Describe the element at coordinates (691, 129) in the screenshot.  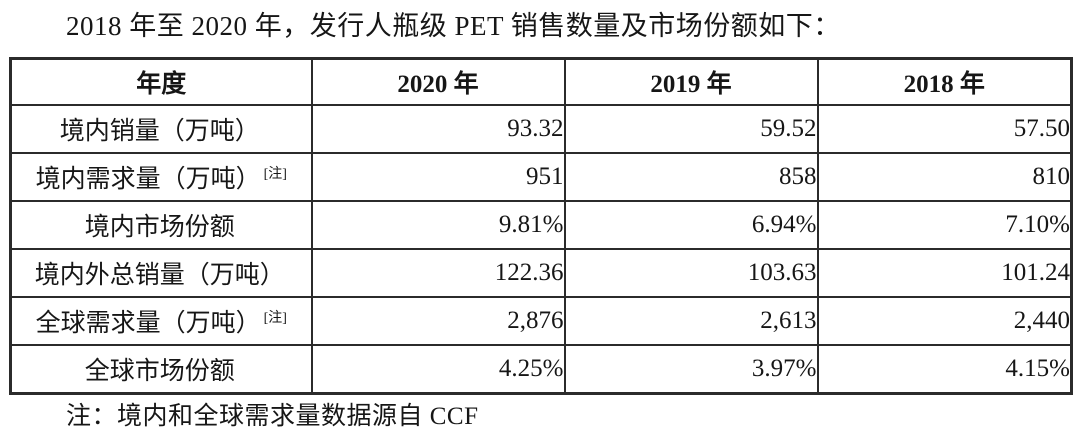
I see `value-cell-2019: 59.52` at that location.